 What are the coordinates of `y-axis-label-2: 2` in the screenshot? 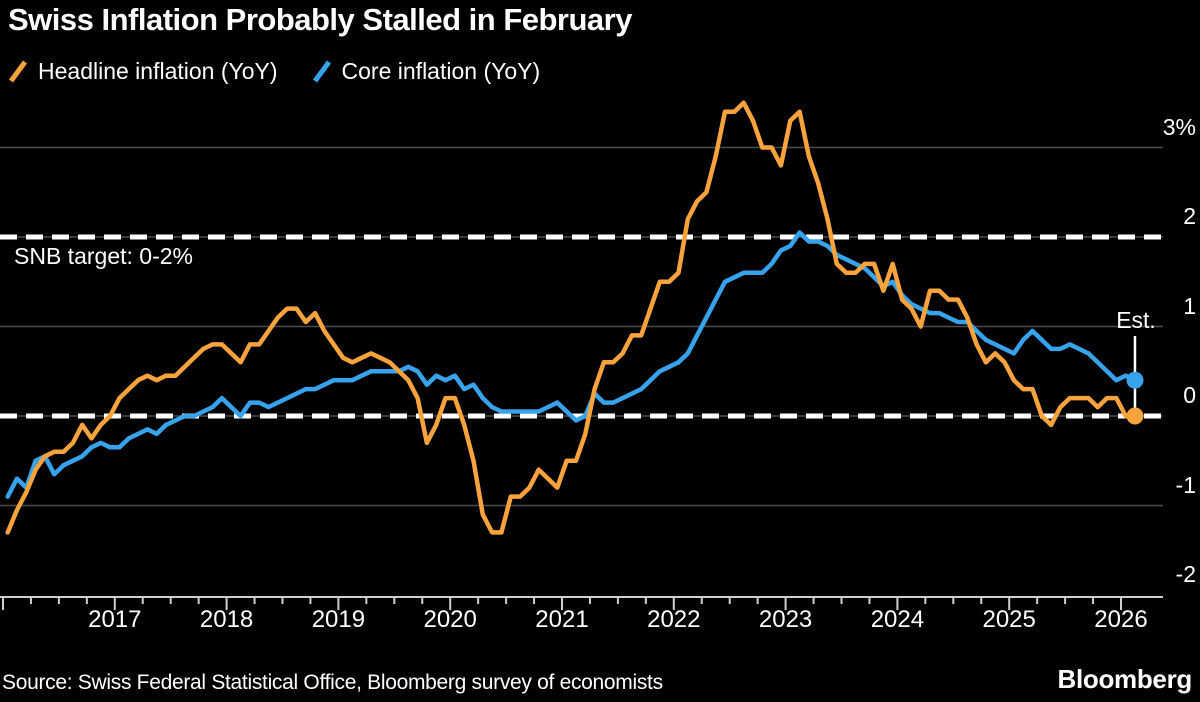 It's located at (1189, 216).